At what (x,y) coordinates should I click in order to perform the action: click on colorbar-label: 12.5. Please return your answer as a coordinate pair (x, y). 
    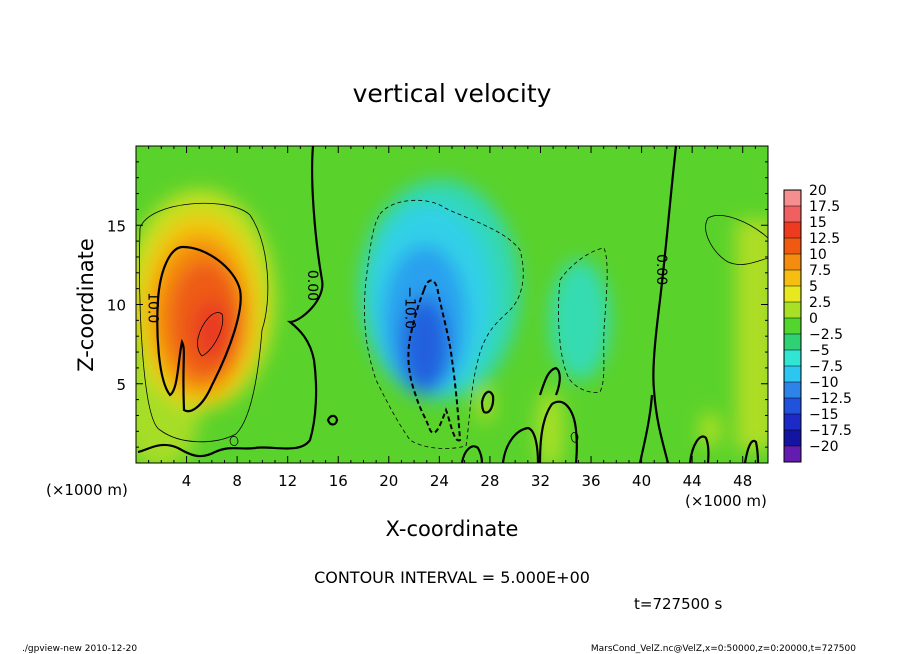
    Looking at the image, I should click on (824, 239).